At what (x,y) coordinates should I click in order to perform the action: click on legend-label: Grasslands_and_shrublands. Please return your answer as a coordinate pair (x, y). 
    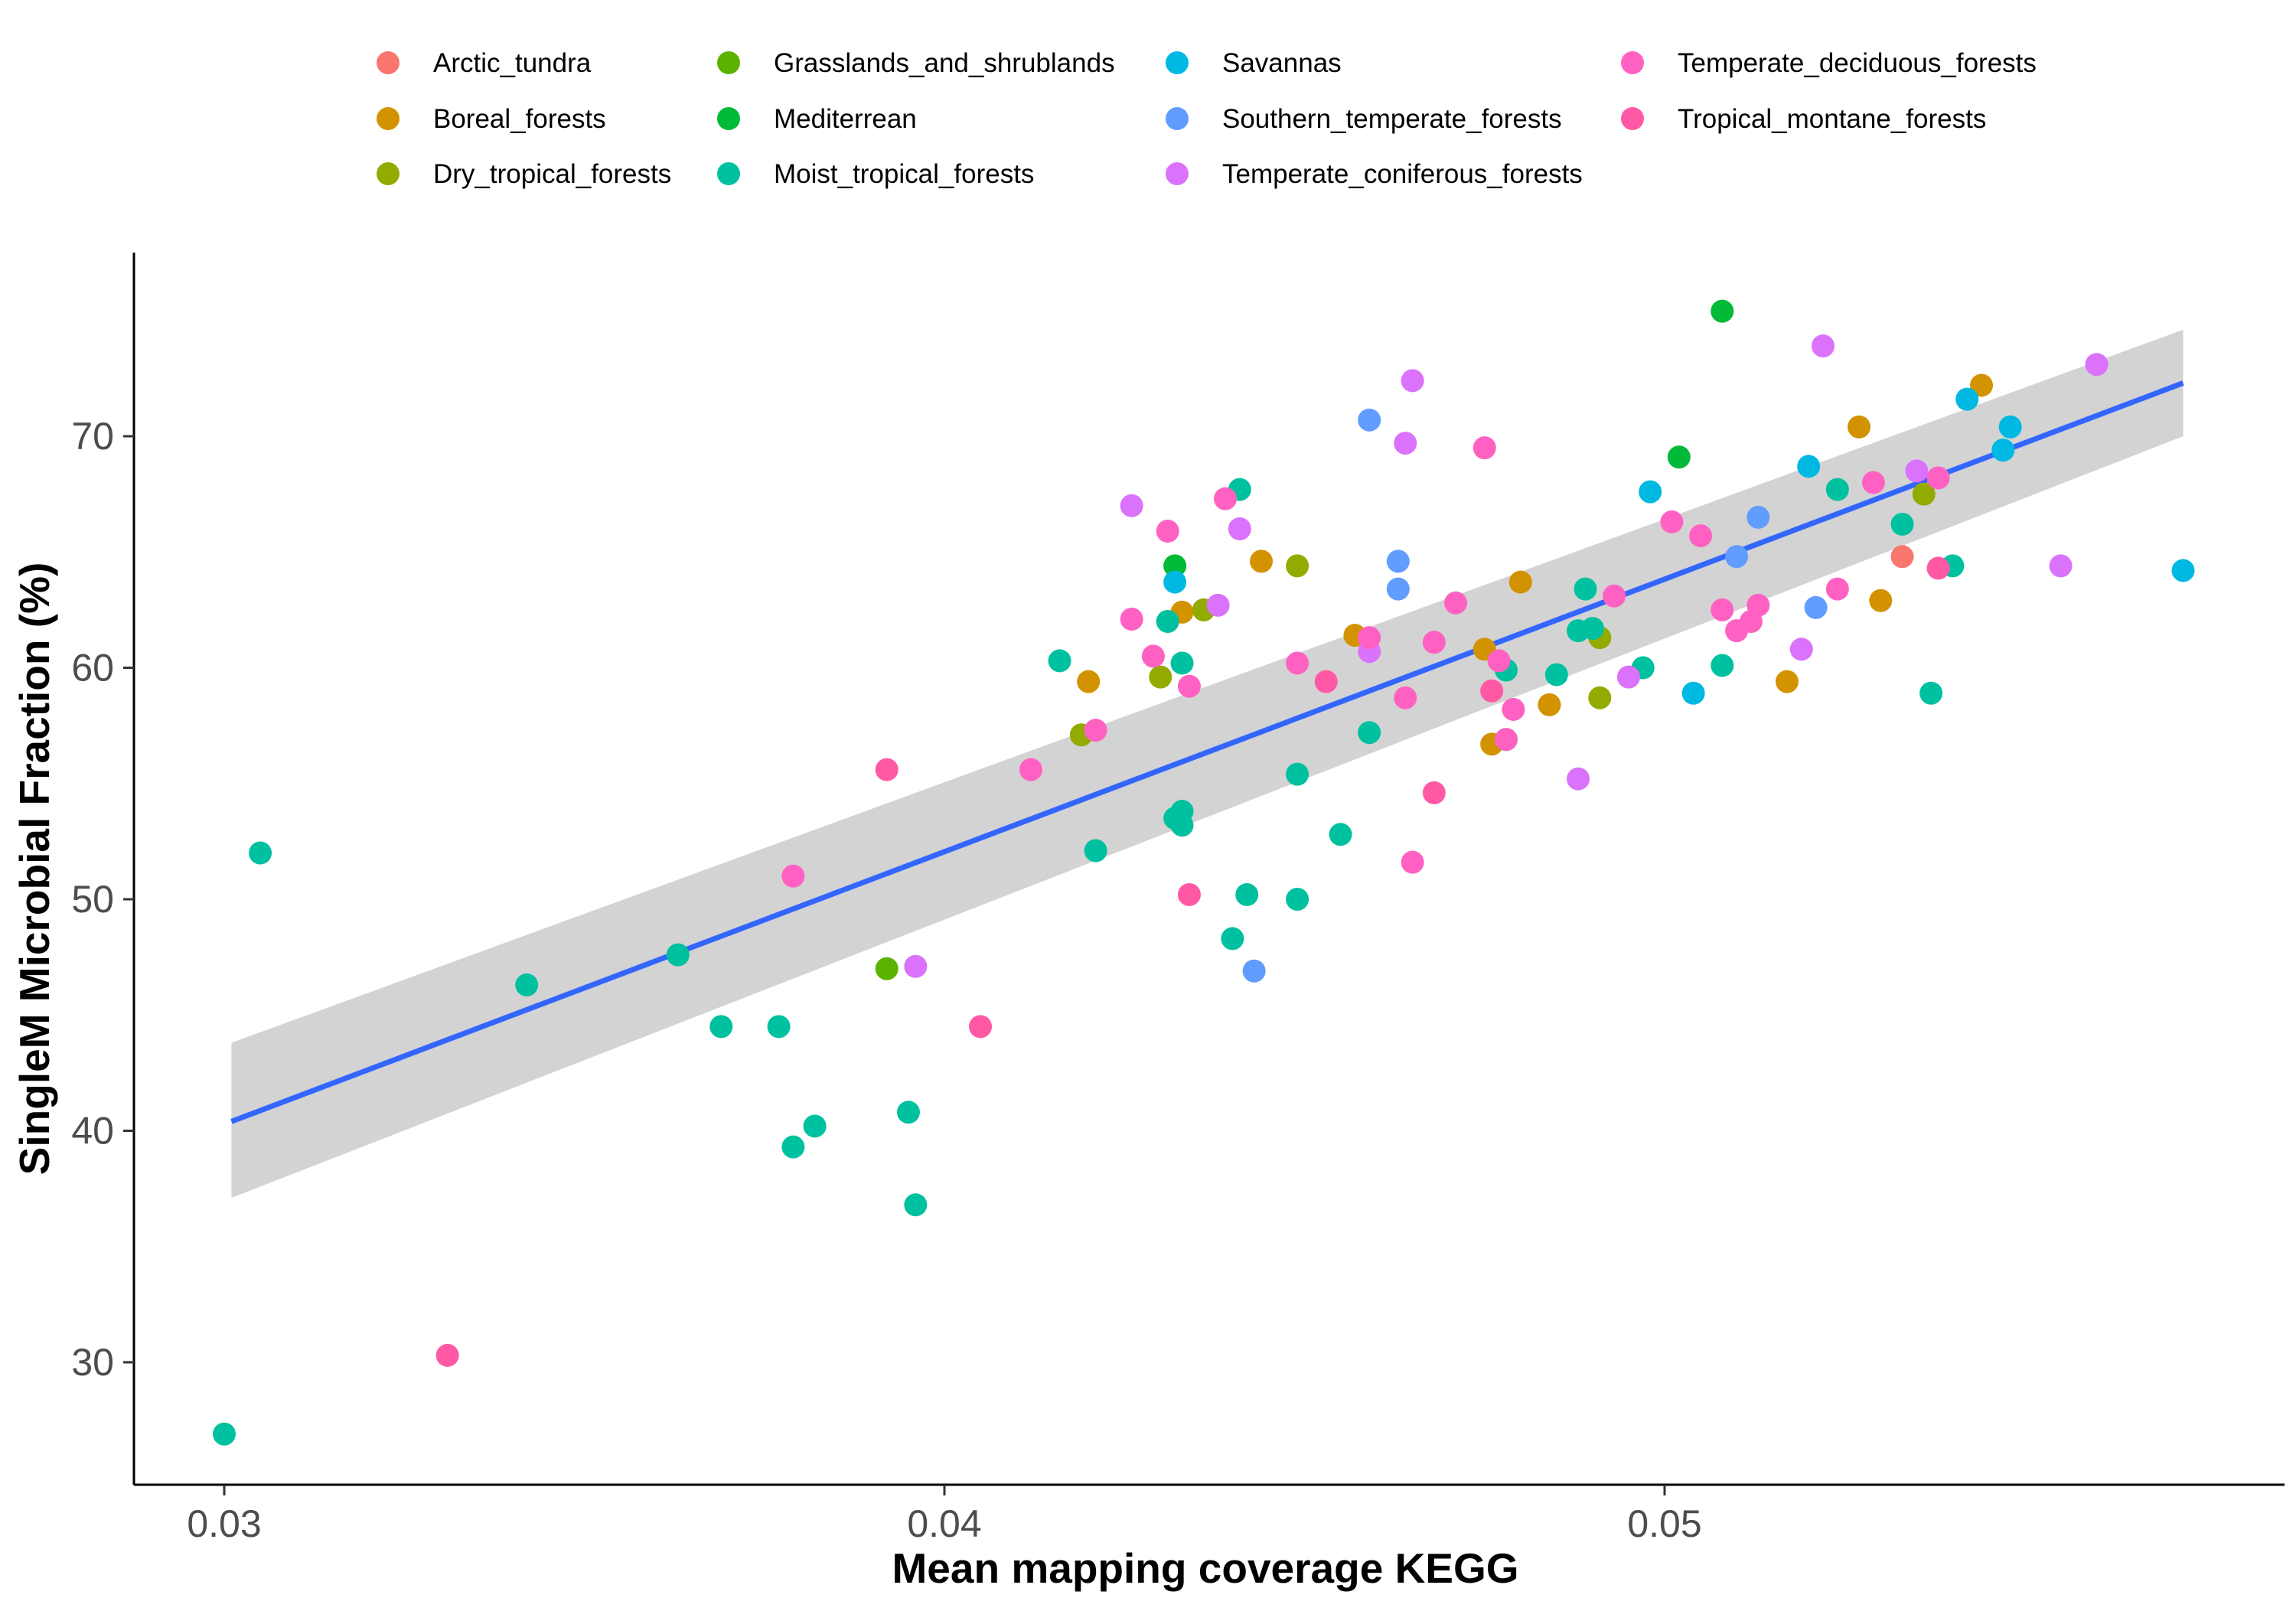
    Looking at the image, I should click on (944, 63).